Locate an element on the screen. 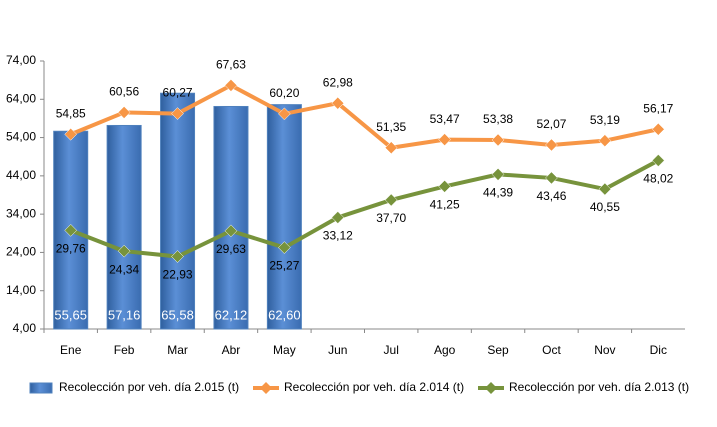  value-label: 29,76 is located at coordinates (71, 249).